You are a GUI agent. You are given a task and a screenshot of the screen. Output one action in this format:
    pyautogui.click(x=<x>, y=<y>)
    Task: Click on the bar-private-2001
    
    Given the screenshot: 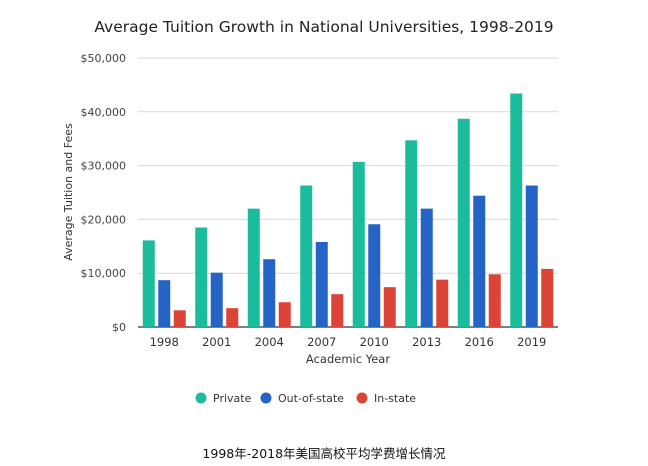 What is the action you would take?
    pyautogui.click(x=201, y=277)
    